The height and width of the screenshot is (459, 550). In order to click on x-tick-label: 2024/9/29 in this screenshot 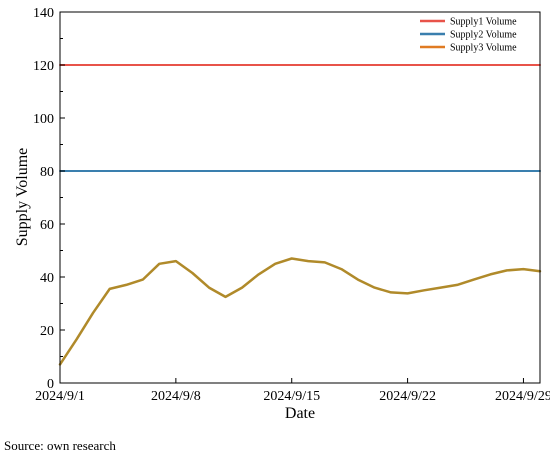, I will do `click(522, 396)`.